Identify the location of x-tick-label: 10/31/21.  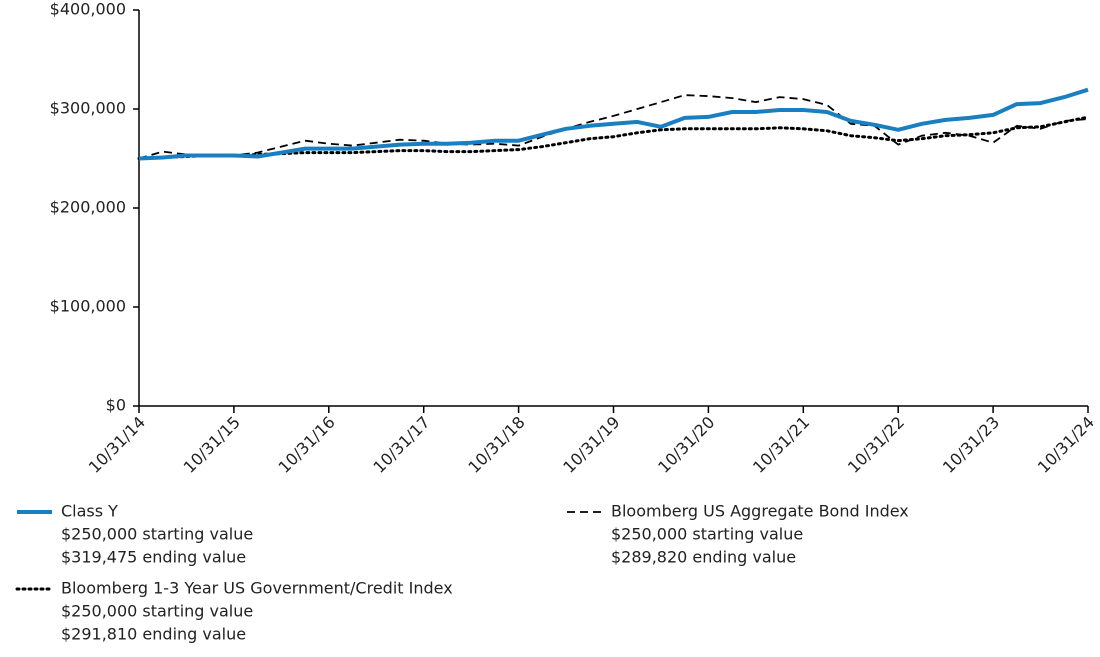
(781, 445).